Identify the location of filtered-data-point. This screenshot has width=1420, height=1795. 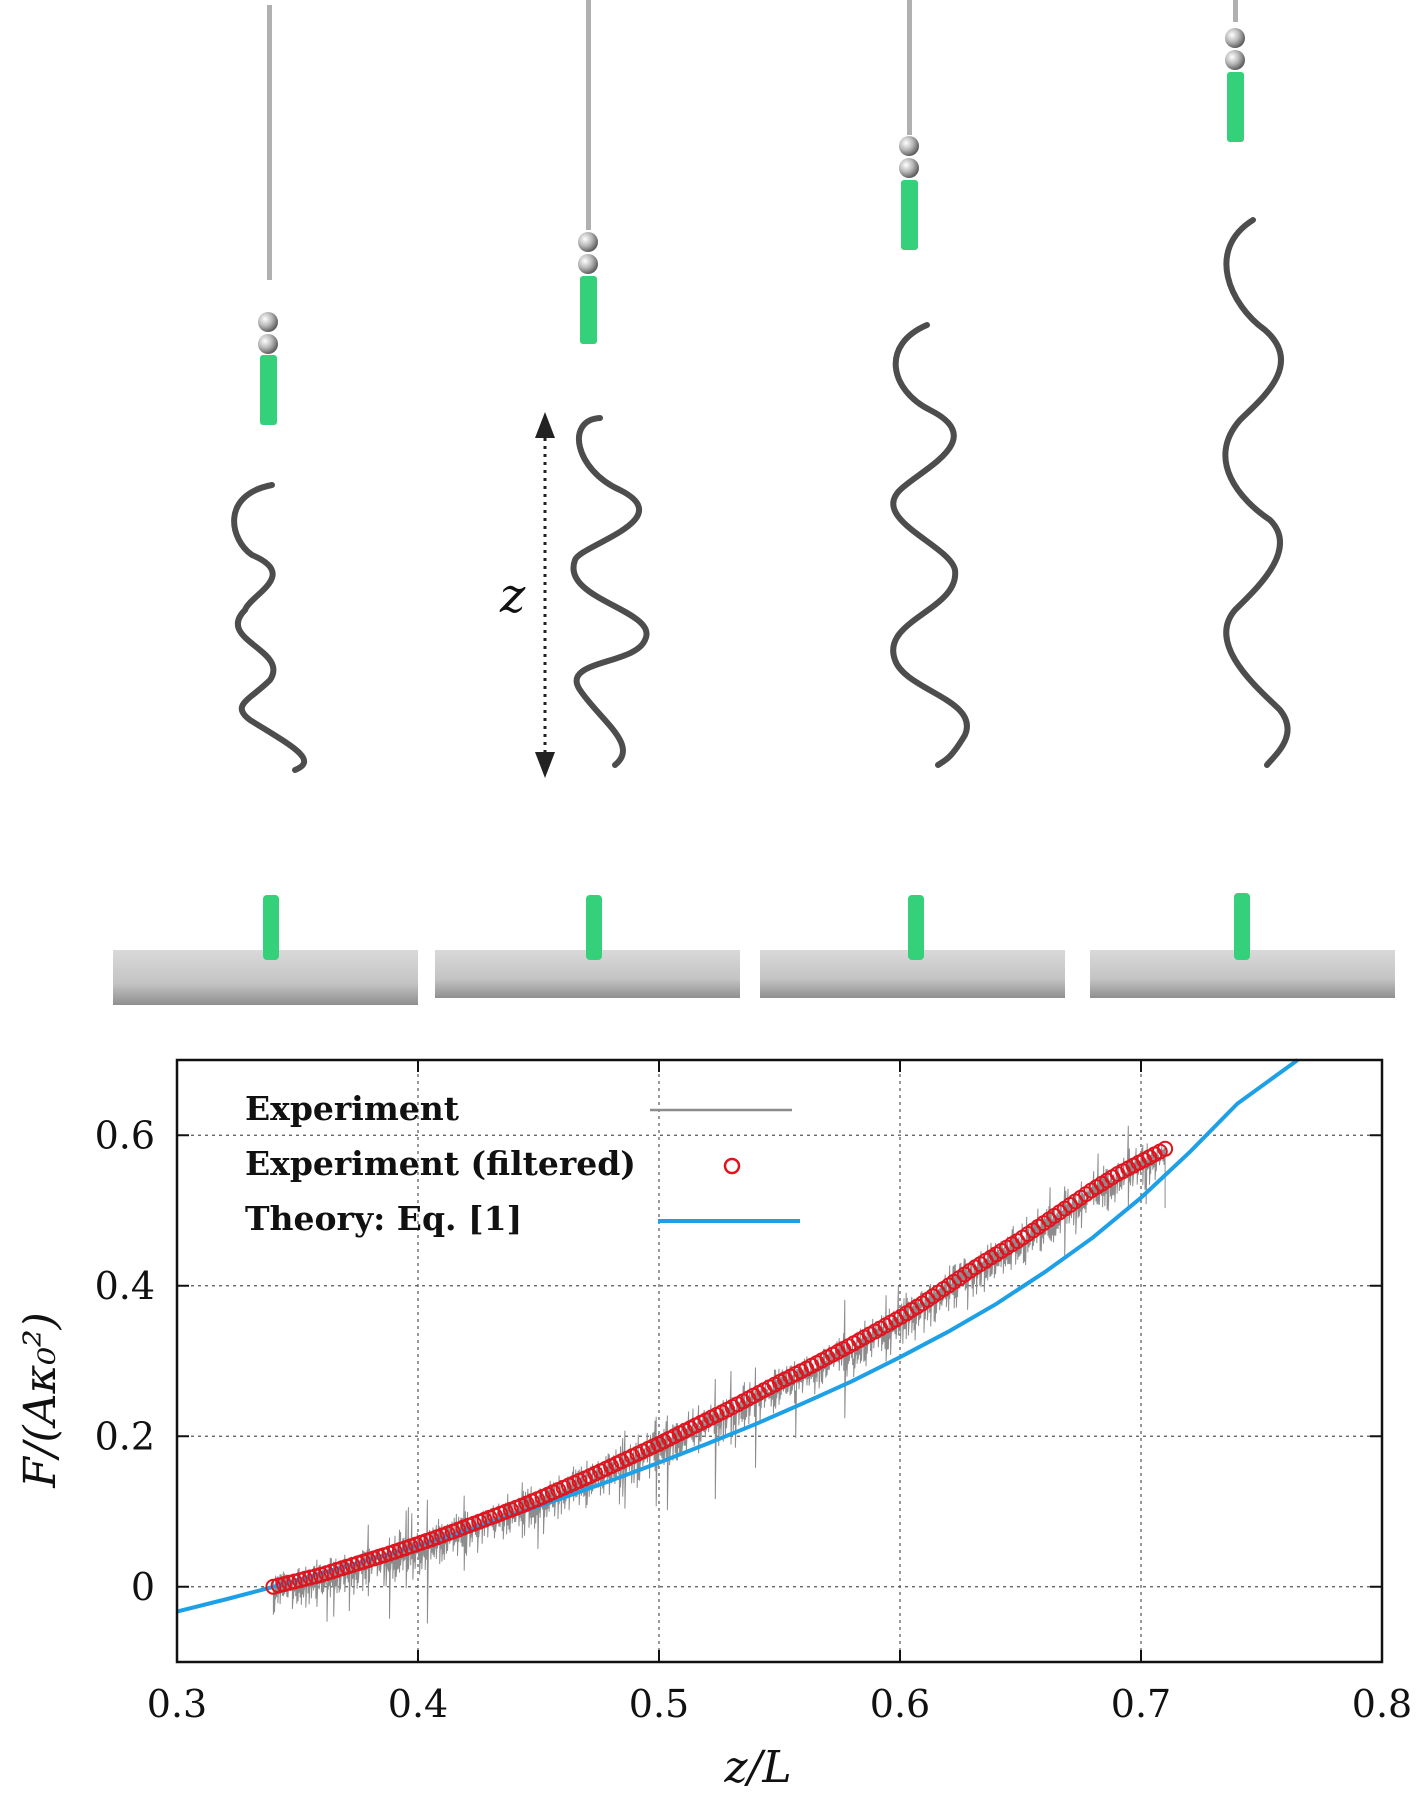
(1165, 1148).